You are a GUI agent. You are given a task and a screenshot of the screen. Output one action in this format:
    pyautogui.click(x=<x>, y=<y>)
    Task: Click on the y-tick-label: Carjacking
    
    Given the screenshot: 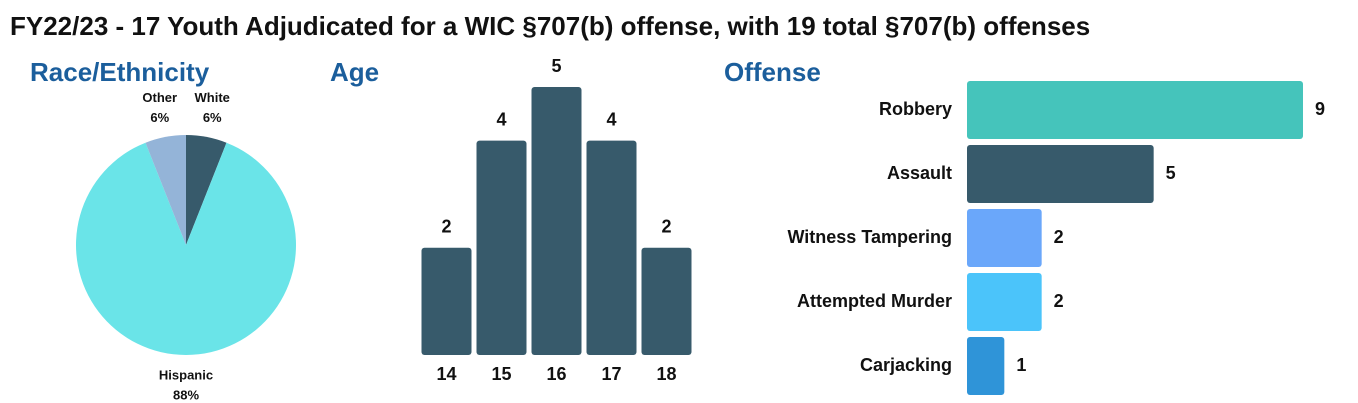 What is the action you would take?
    pyautogui.click(x=906, y=365)
    